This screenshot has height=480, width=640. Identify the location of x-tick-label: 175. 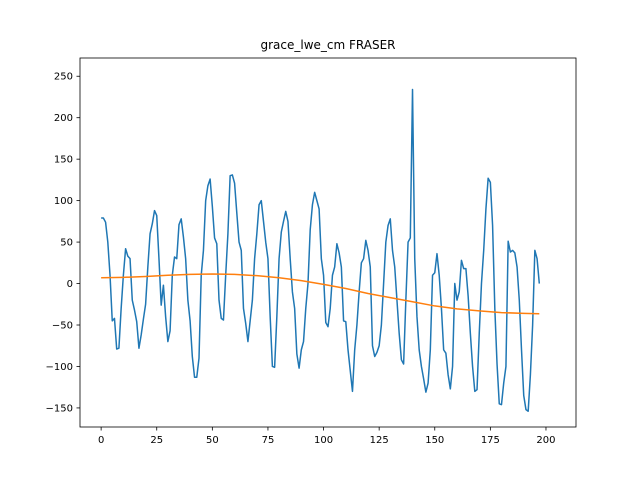
(490, 440).